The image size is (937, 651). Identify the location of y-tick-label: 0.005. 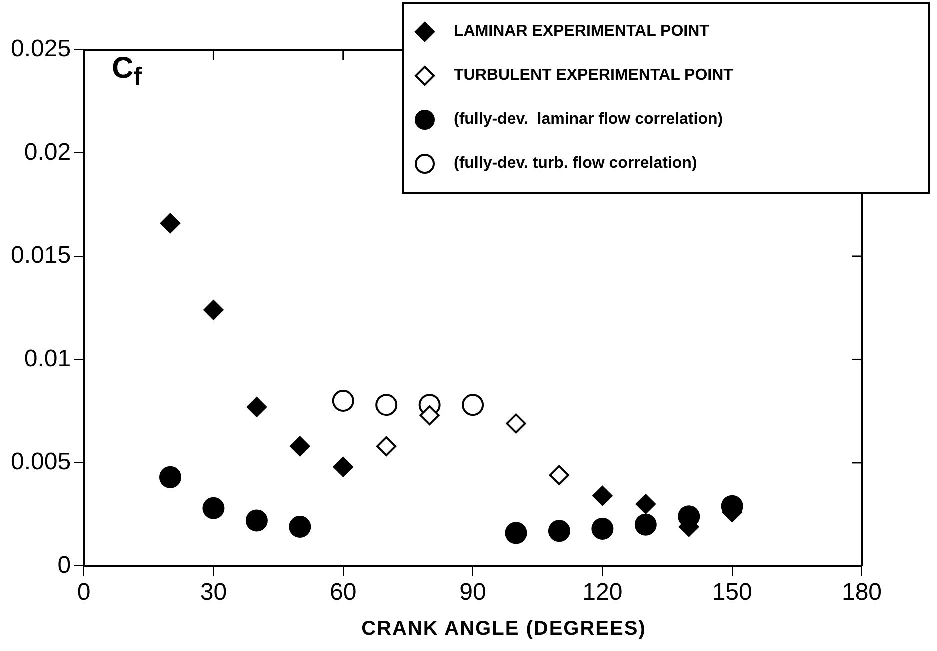
(41, 462).